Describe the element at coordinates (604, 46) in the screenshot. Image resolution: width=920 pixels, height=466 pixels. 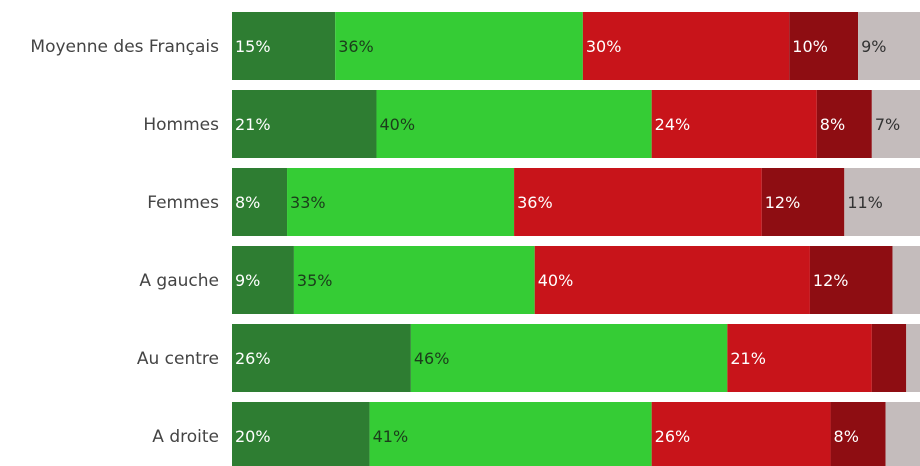
I see `data-label: 30%` at that location.